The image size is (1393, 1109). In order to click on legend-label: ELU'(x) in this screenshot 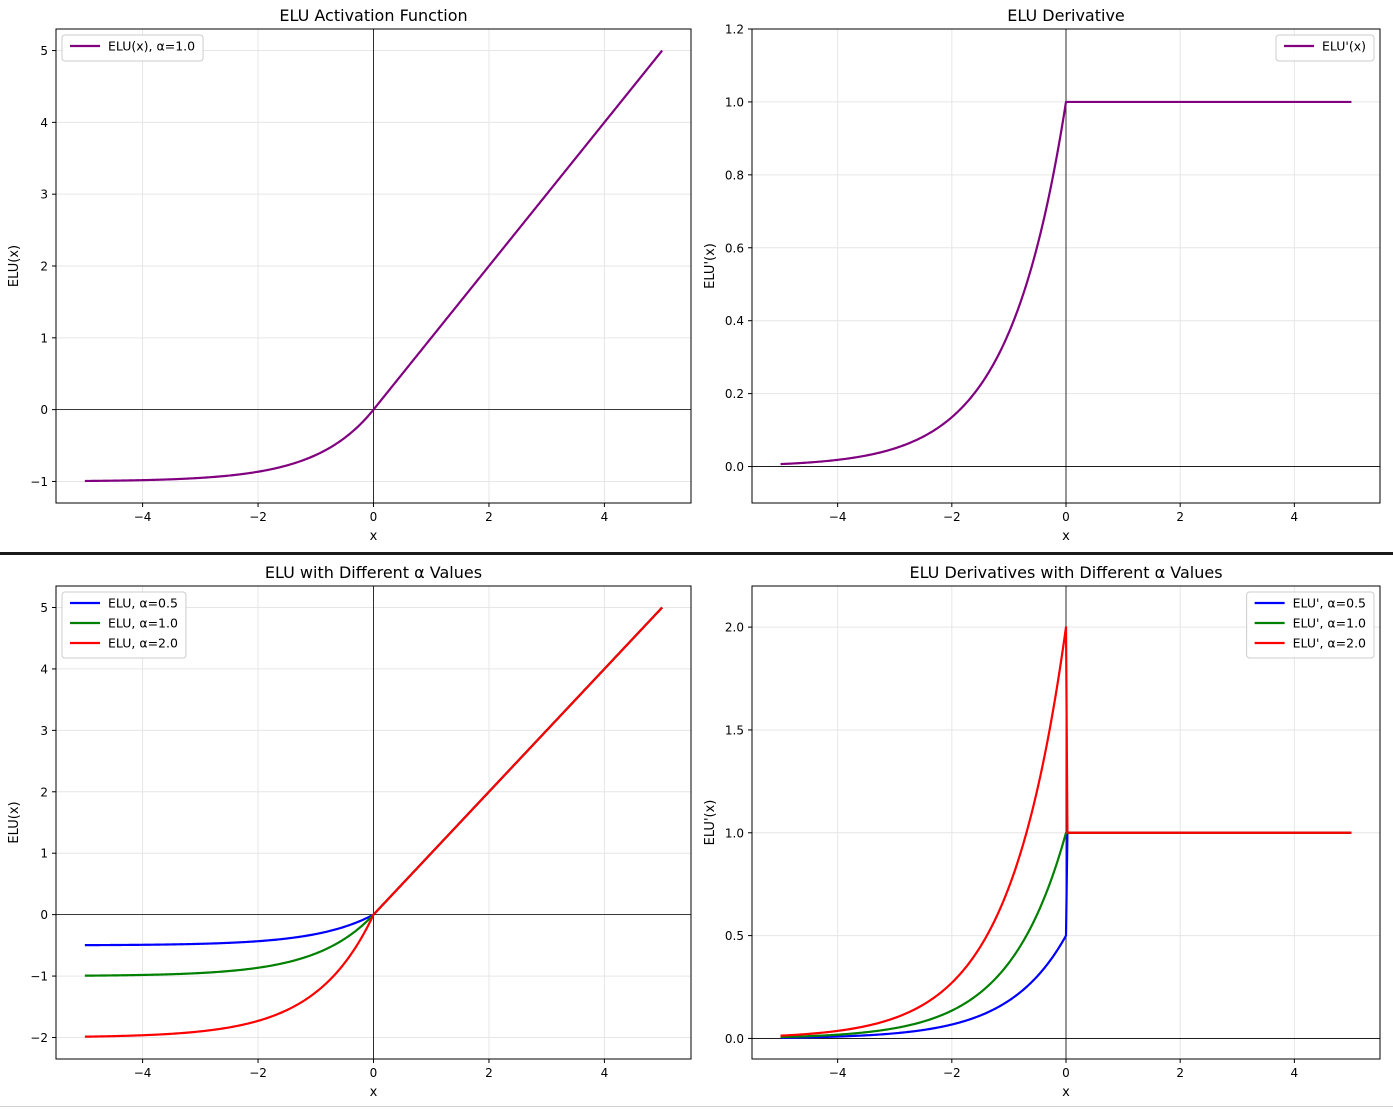, I will do `click(1344, 46)`.